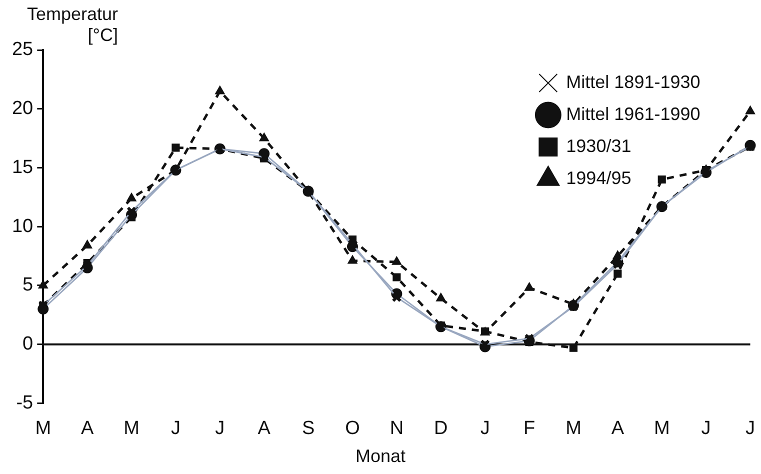 This screenshot has width=761, height=474. What do you see at coordinates (28, 344) in the screenshot?
I see `y-tick-label: 0` at bounding box center [28, 344].